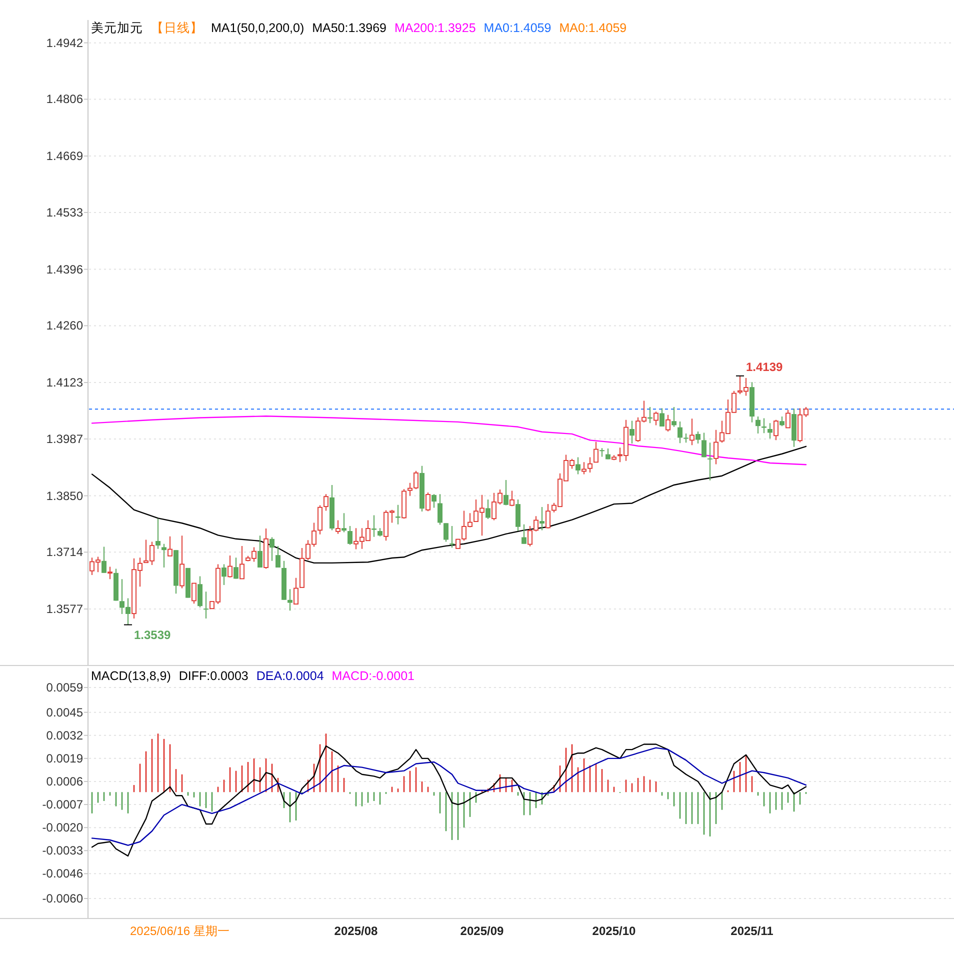 This screenshot has height=959, width=954. What do you see at coordinates (65, 758) in the screenshot?
I see `y-tick-label: 0.0019` at bounding box center [65, 758].